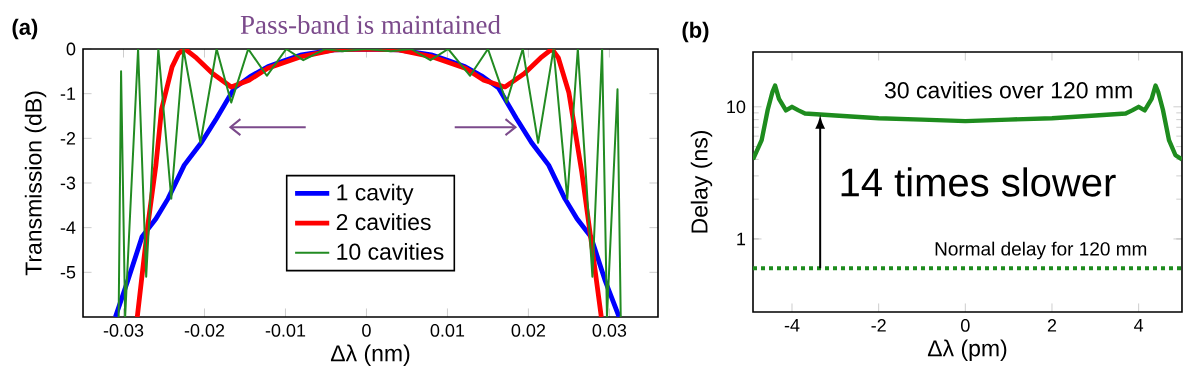  Describe the element at coordinates (68, 227) in the screenshot. I see `y-tick-label: -4` at that location.